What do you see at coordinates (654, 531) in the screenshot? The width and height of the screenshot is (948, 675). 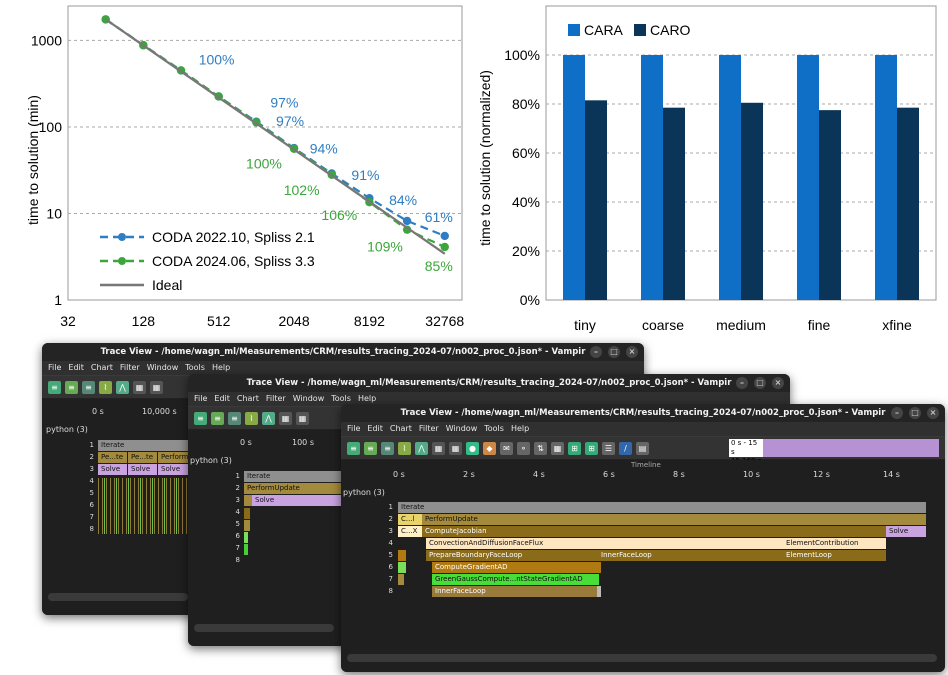 I see `bar-computejacobian: ComputeJacobian` at bounding box center [654, 531].